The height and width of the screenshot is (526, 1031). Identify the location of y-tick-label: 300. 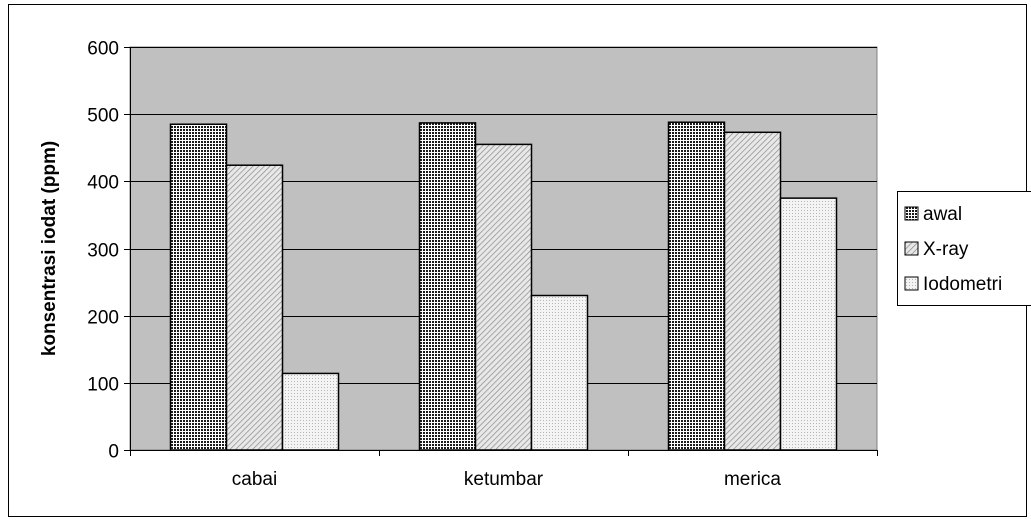
(103, 251).